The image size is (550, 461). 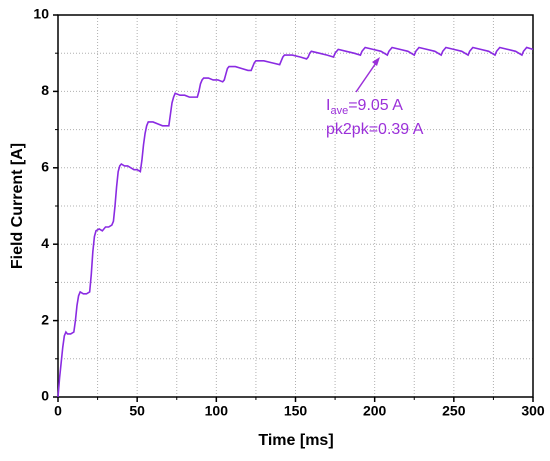 What do you see at coordinates (454, 411) in the screenshot?
I see `x-tick-label: 250` at bounding box center [454, 411].